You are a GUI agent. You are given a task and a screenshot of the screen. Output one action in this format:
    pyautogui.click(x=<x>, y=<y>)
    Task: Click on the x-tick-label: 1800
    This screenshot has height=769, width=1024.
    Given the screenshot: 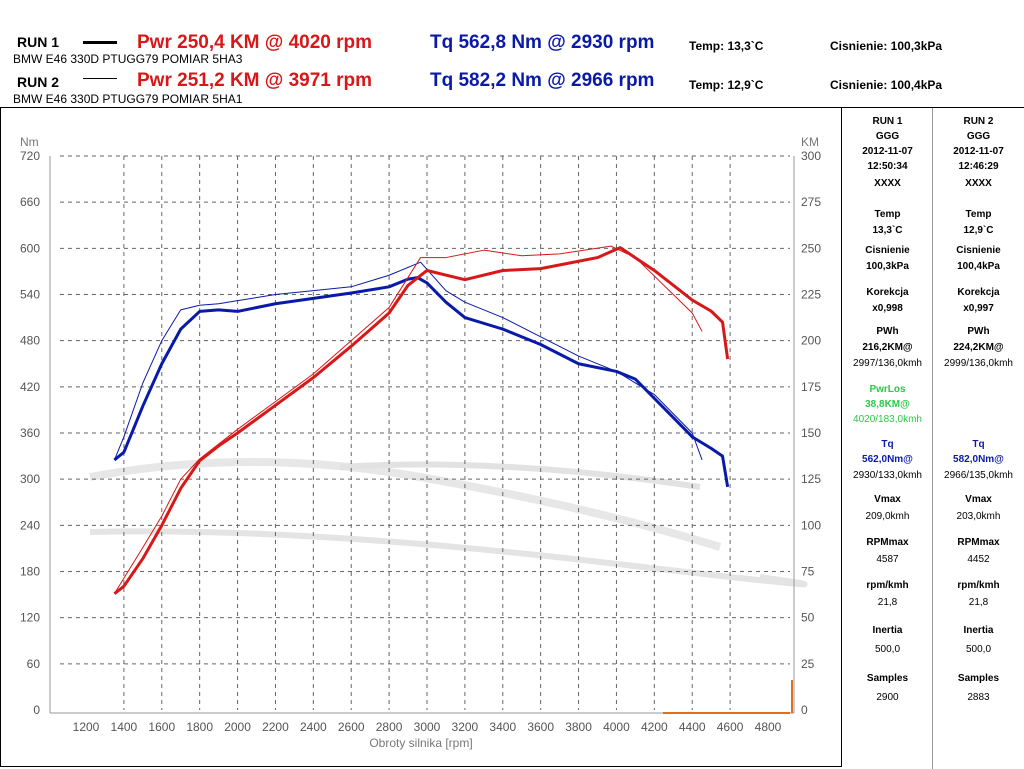 What is the action you would take?
    pyautogui.click(x=199, y=727)
    